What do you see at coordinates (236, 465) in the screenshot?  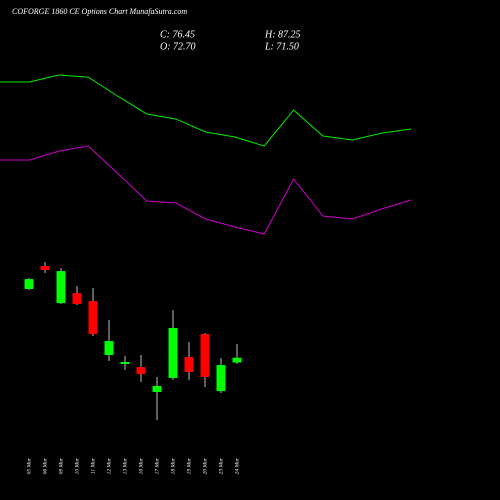 I see `x-tick-label: 24 Mar` at bounding box center [236, 465].